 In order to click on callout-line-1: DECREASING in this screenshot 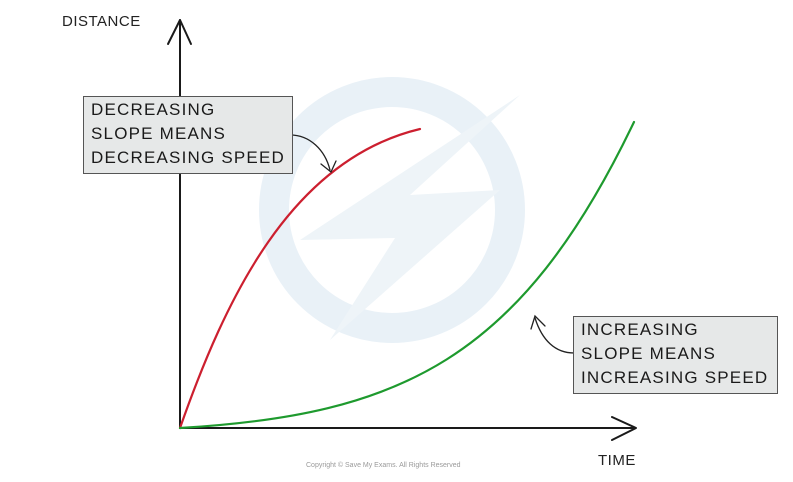, I will do `click(153, 109)`.